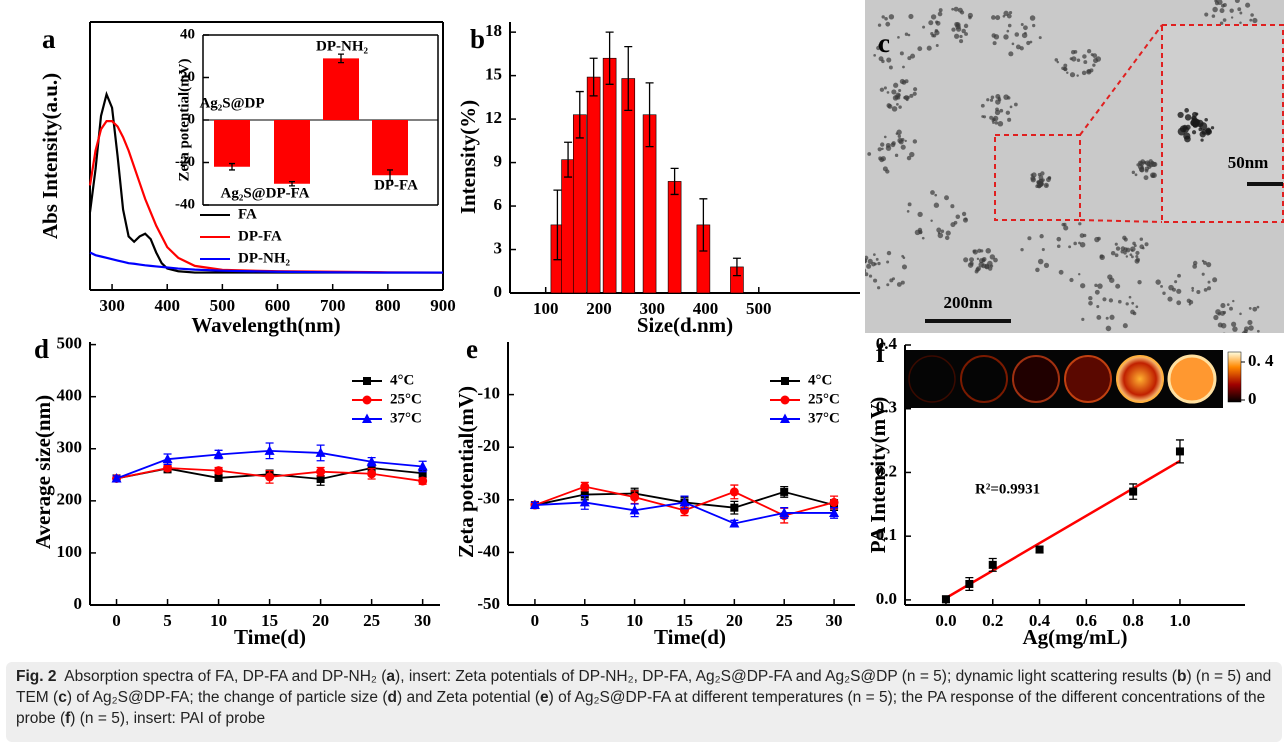 This screenshot has width=1284, height=747. I want to click on y-tick-label: -30, so click(488, 498).